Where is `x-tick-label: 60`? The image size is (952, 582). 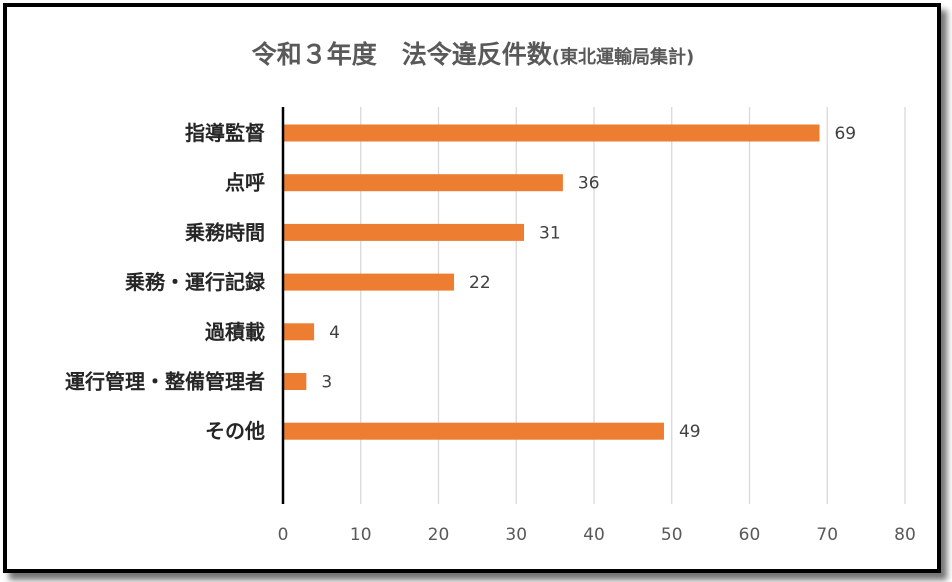
x-tick-label: 60 is located at coordinates (750, 535).